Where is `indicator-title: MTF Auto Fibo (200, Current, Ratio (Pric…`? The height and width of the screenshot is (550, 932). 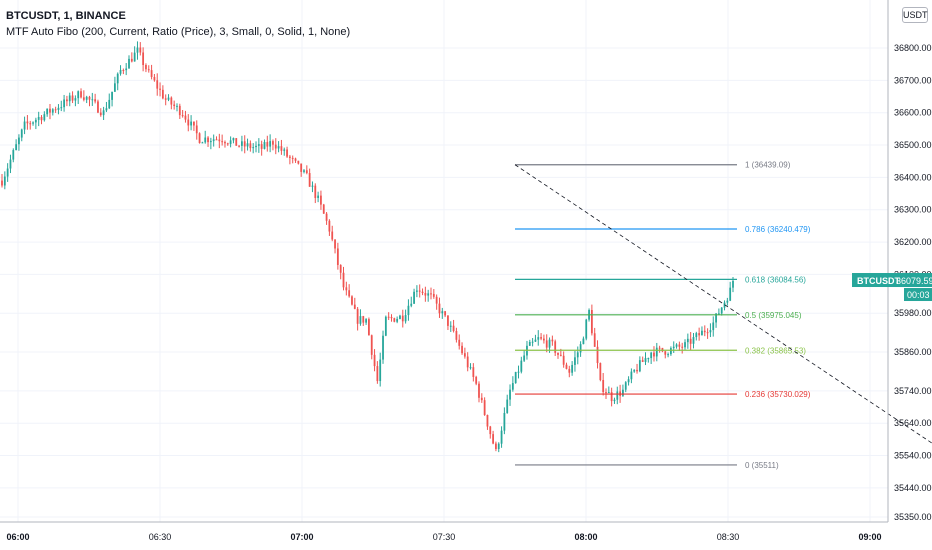 indicator-title: MTF Auto Fibo (200, Current, Ratio (Pric… is located at coordinates (178, 32).